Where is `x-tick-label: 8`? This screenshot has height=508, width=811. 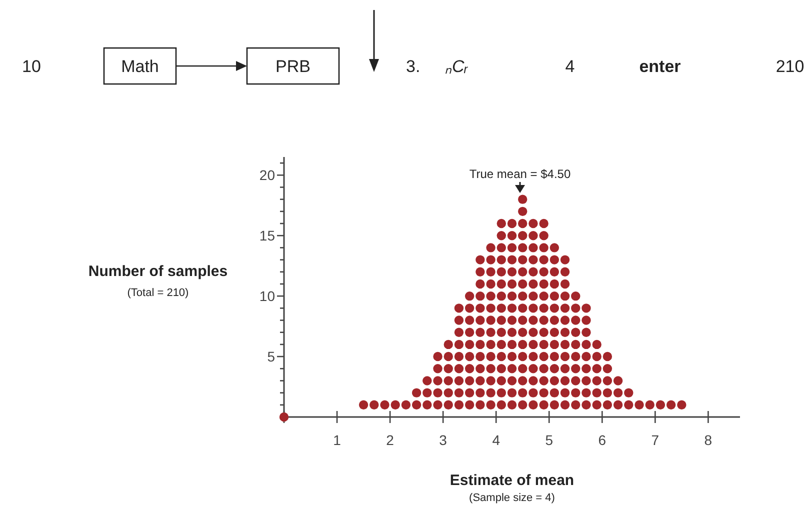 x-tick-label: 8 is located at coordinates (708, 440).